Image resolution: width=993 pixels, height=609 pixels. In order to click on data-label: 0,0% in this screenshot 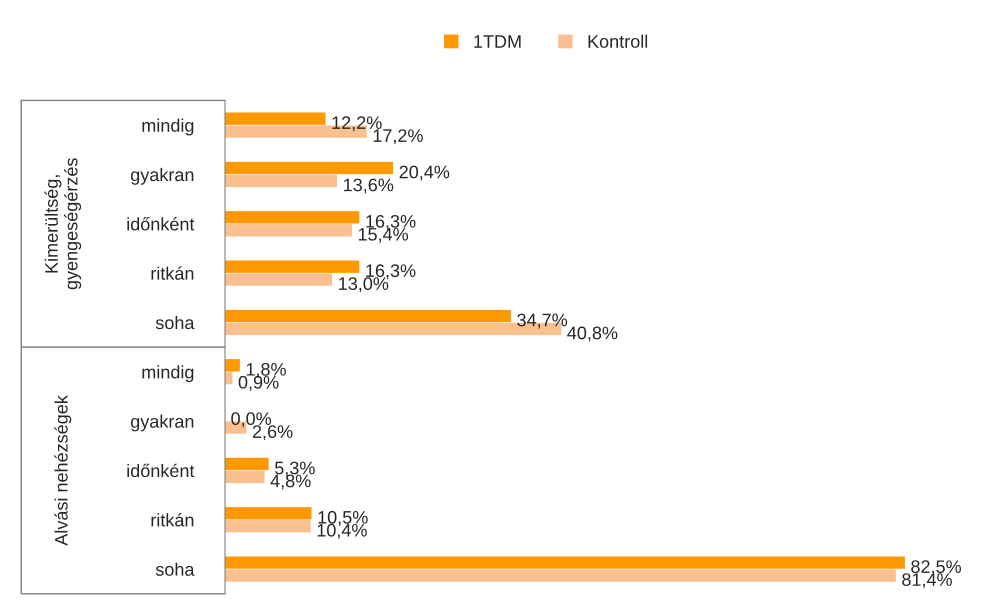, I will do `click(251, 420)`.